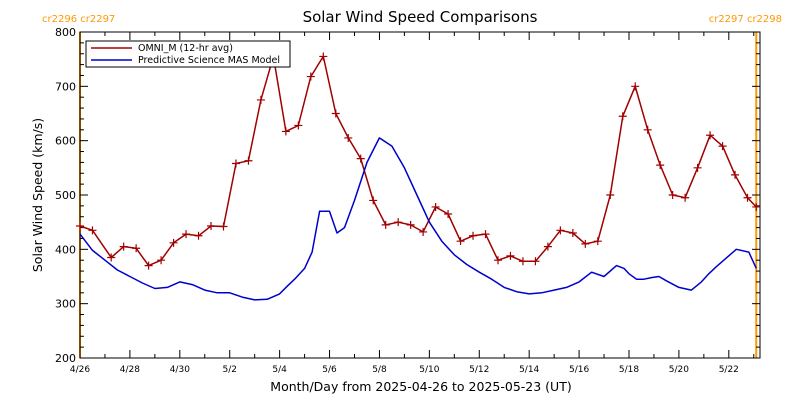 This screenshot has height=400, width=800. I want to click on y-tick-label: 500, so click(65, 195).